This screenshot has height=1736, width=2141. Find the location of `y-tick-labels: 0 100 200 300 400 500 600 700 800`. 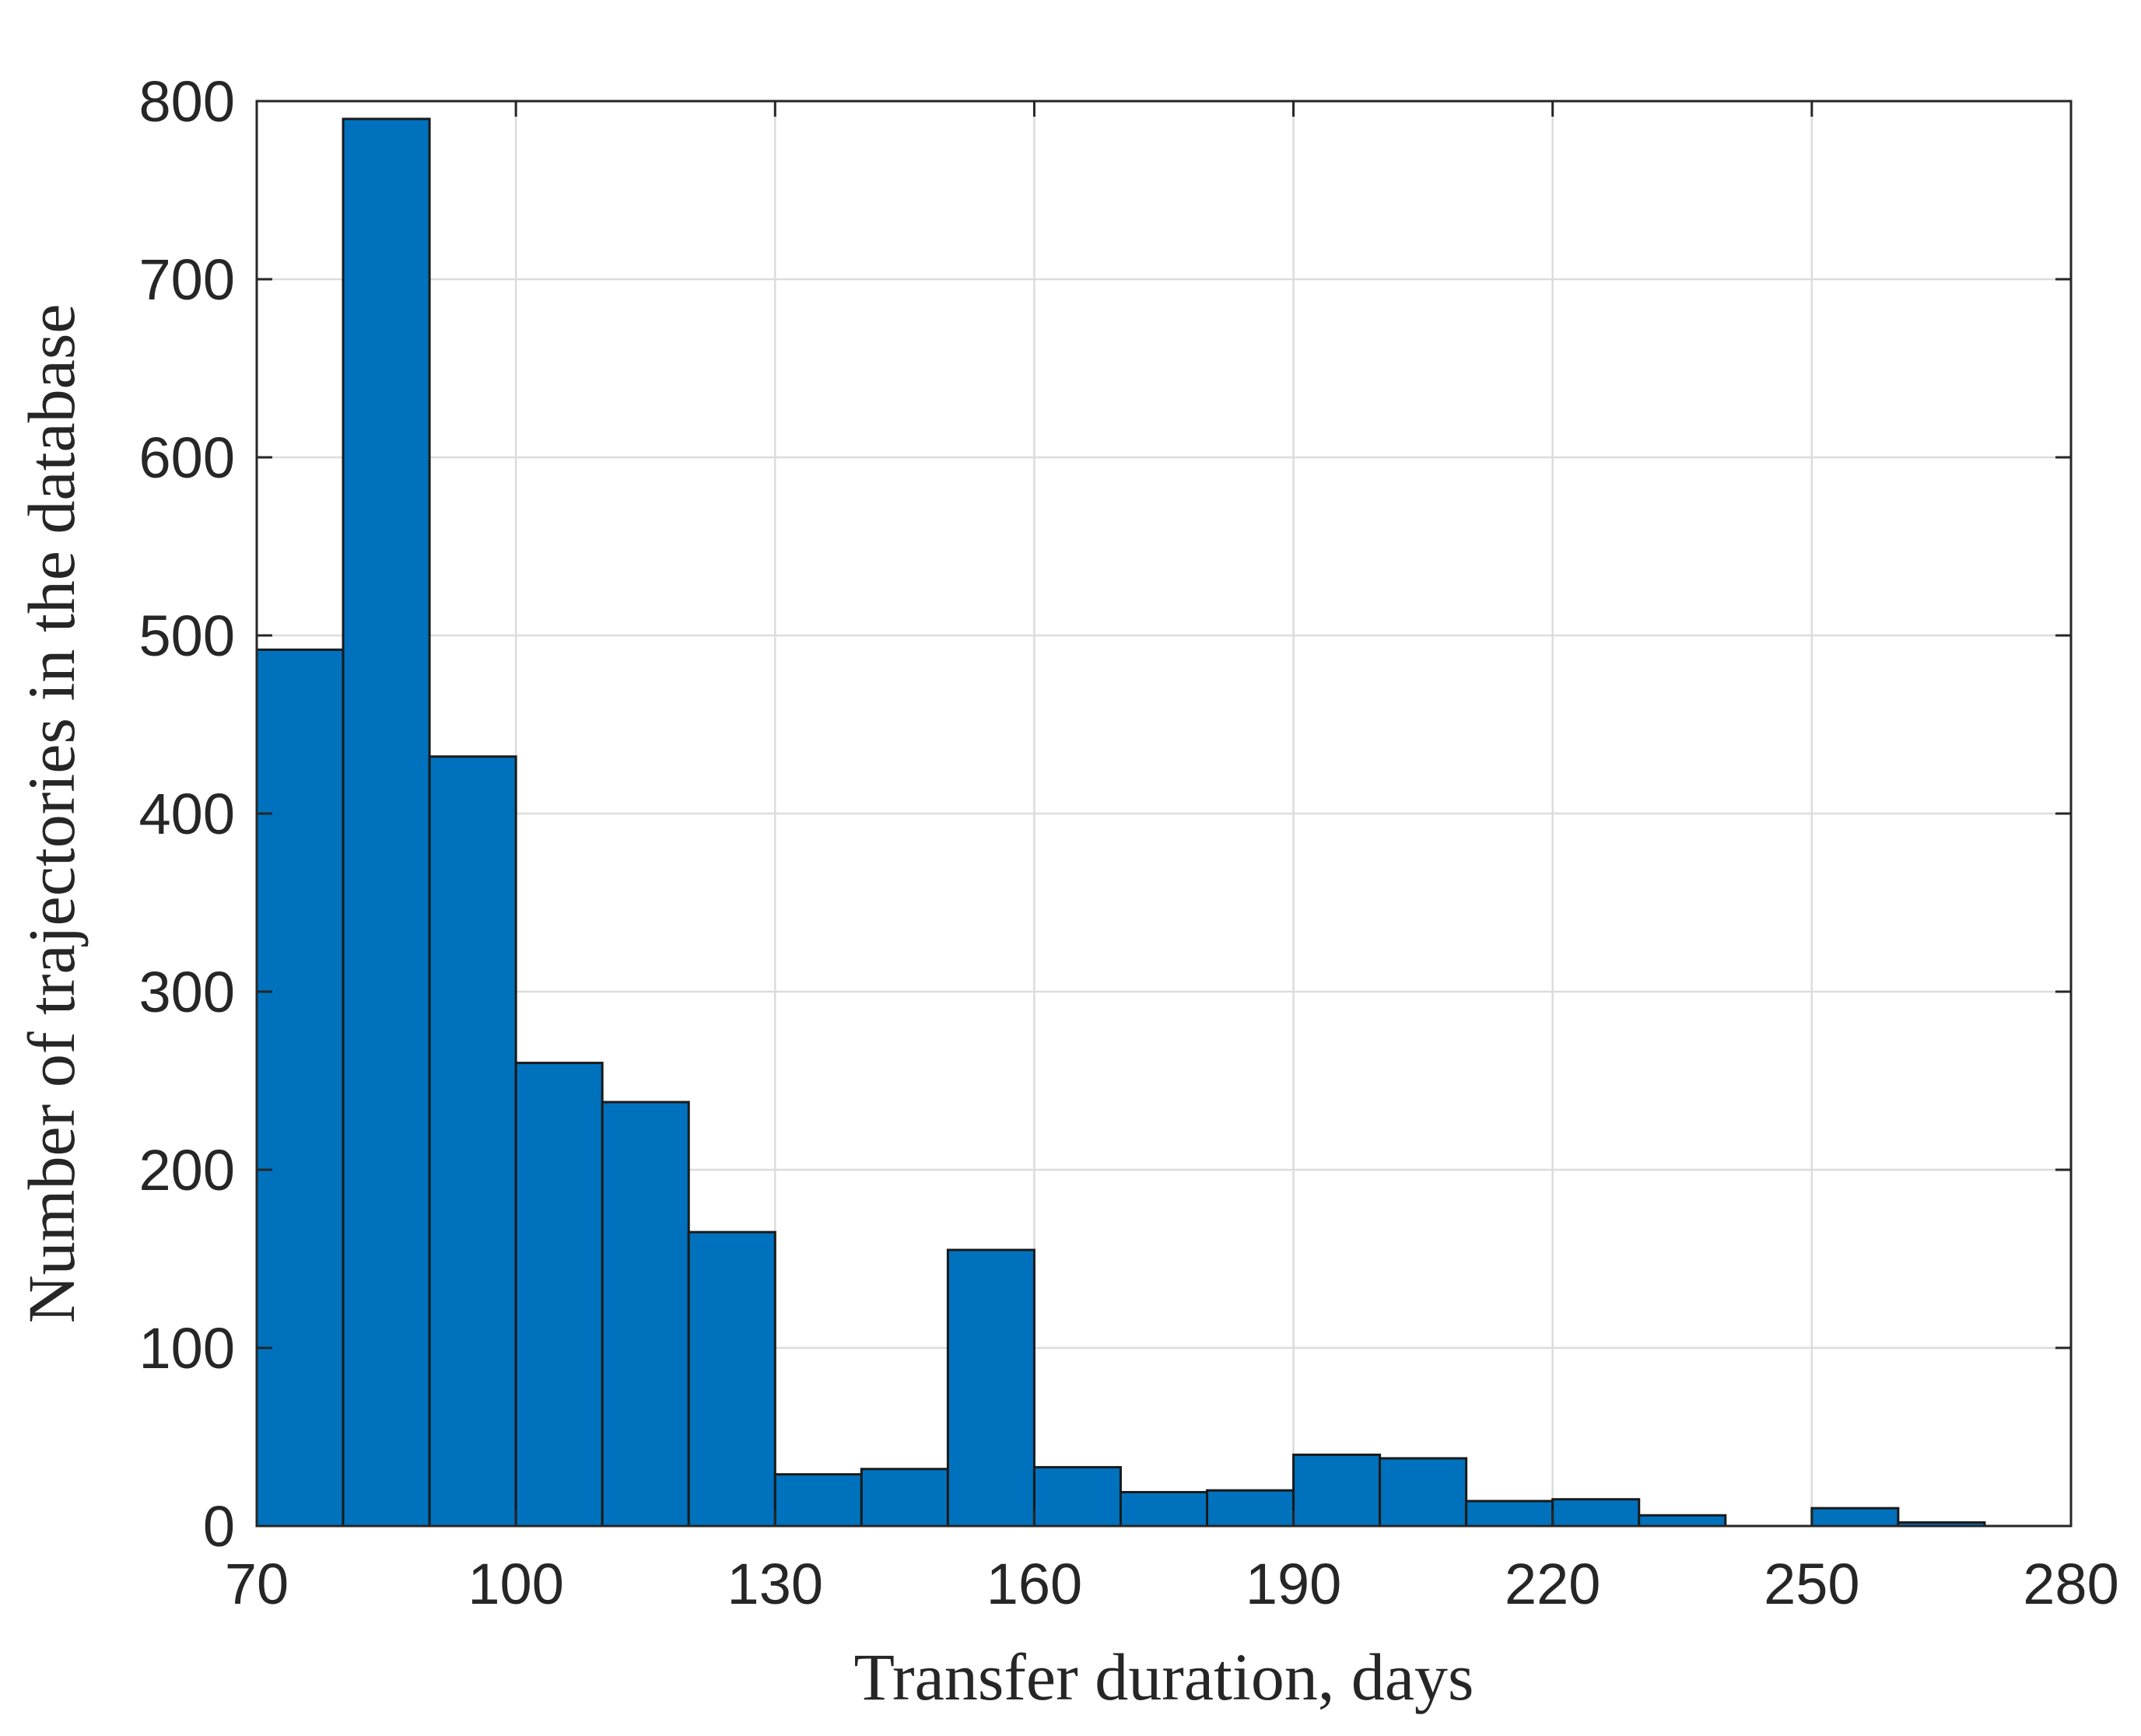

y-tick-labels: 0 100 200 300 400 500 600 700 800 is located at coordinates (187, 814).